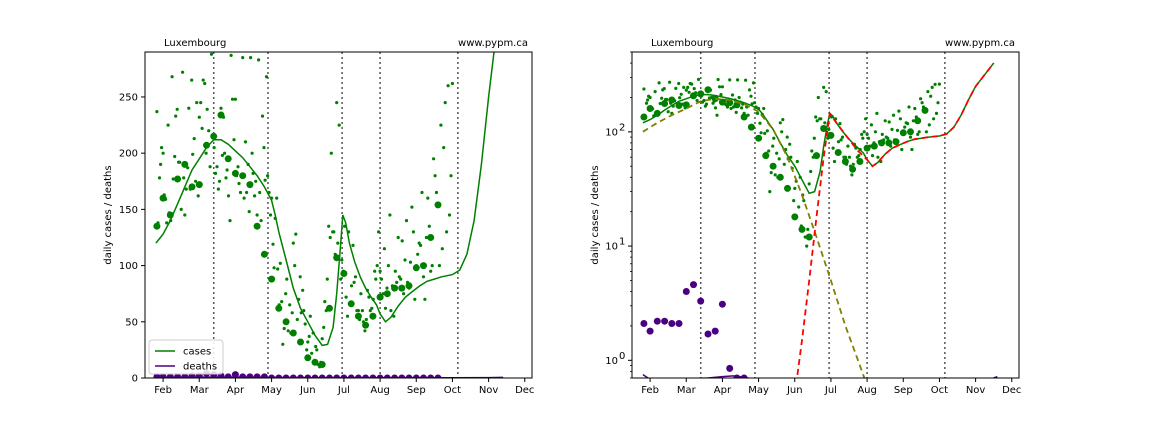 Image resolution: width=1152 pixels, height=432 pixels. I want to click on x-tick-label: Dec, so click(524, 390).